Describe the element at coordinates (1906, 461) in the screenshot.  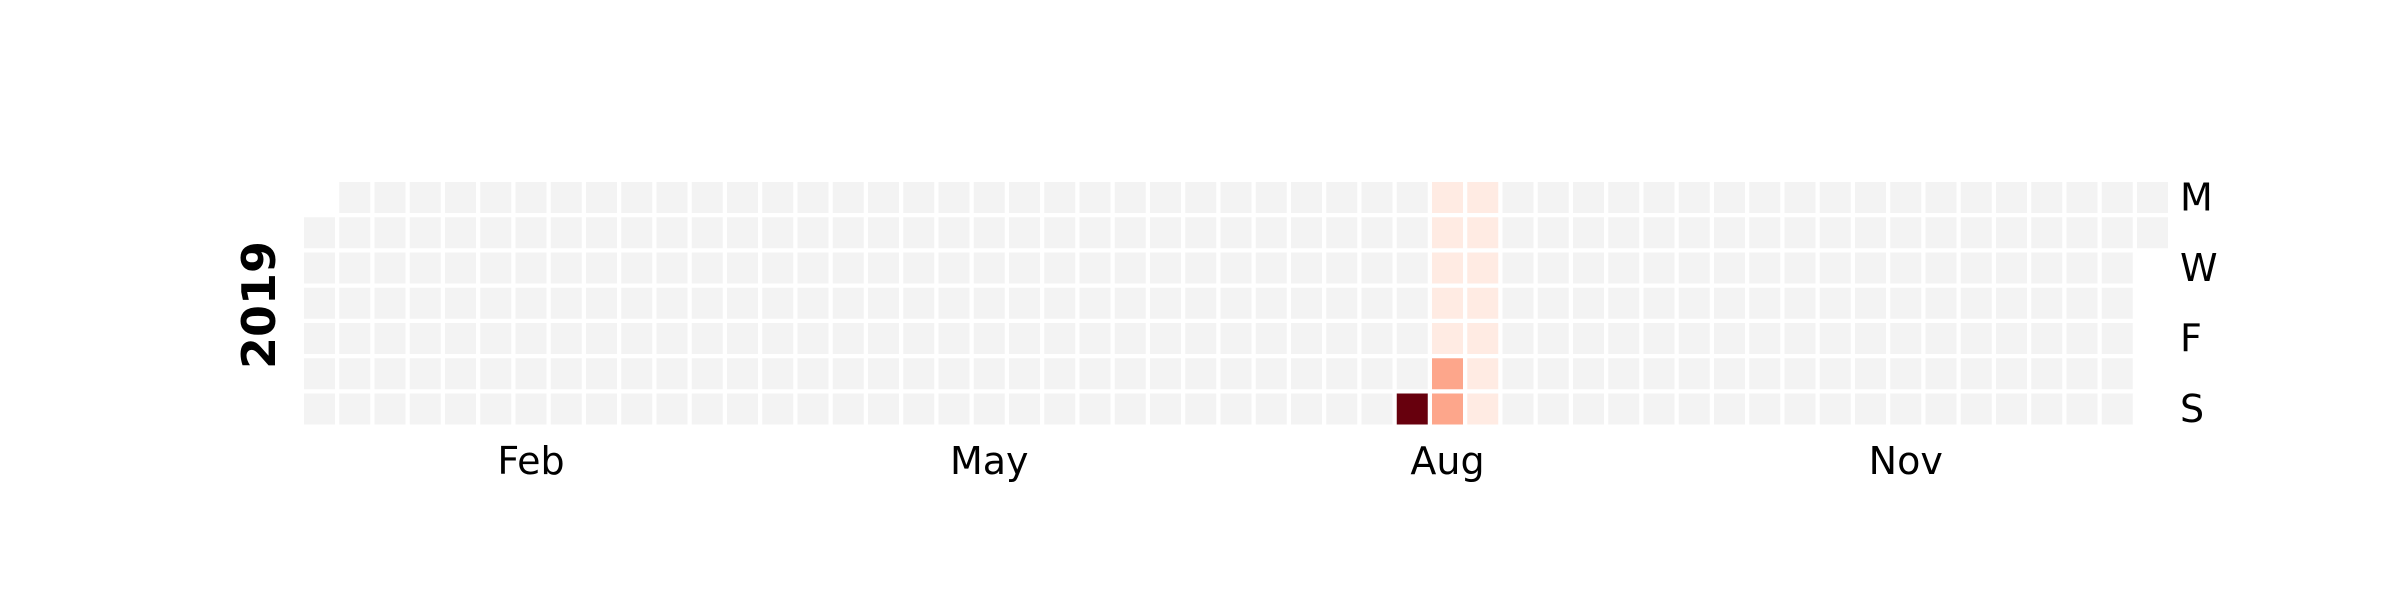
I see `month-label-nov: Nov` at that location.